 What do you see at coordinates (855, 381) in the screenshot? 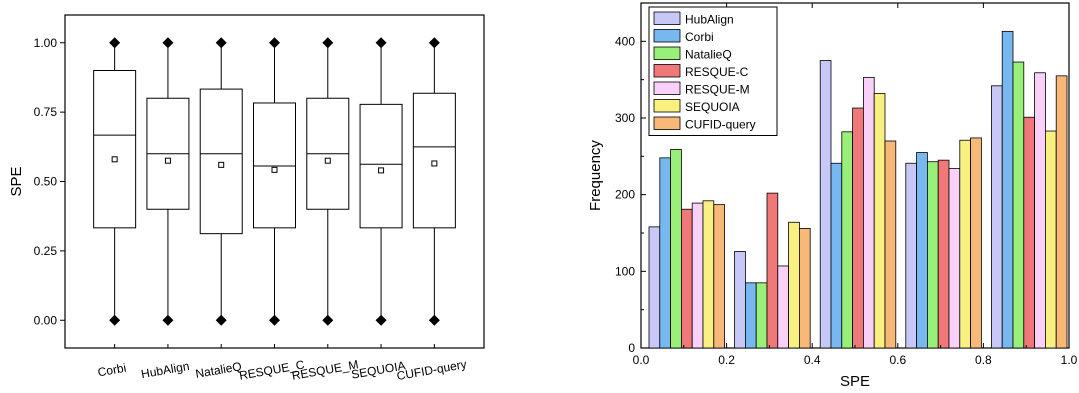
I see `x-axis-label: SPE` at bounding box center [855, 381].